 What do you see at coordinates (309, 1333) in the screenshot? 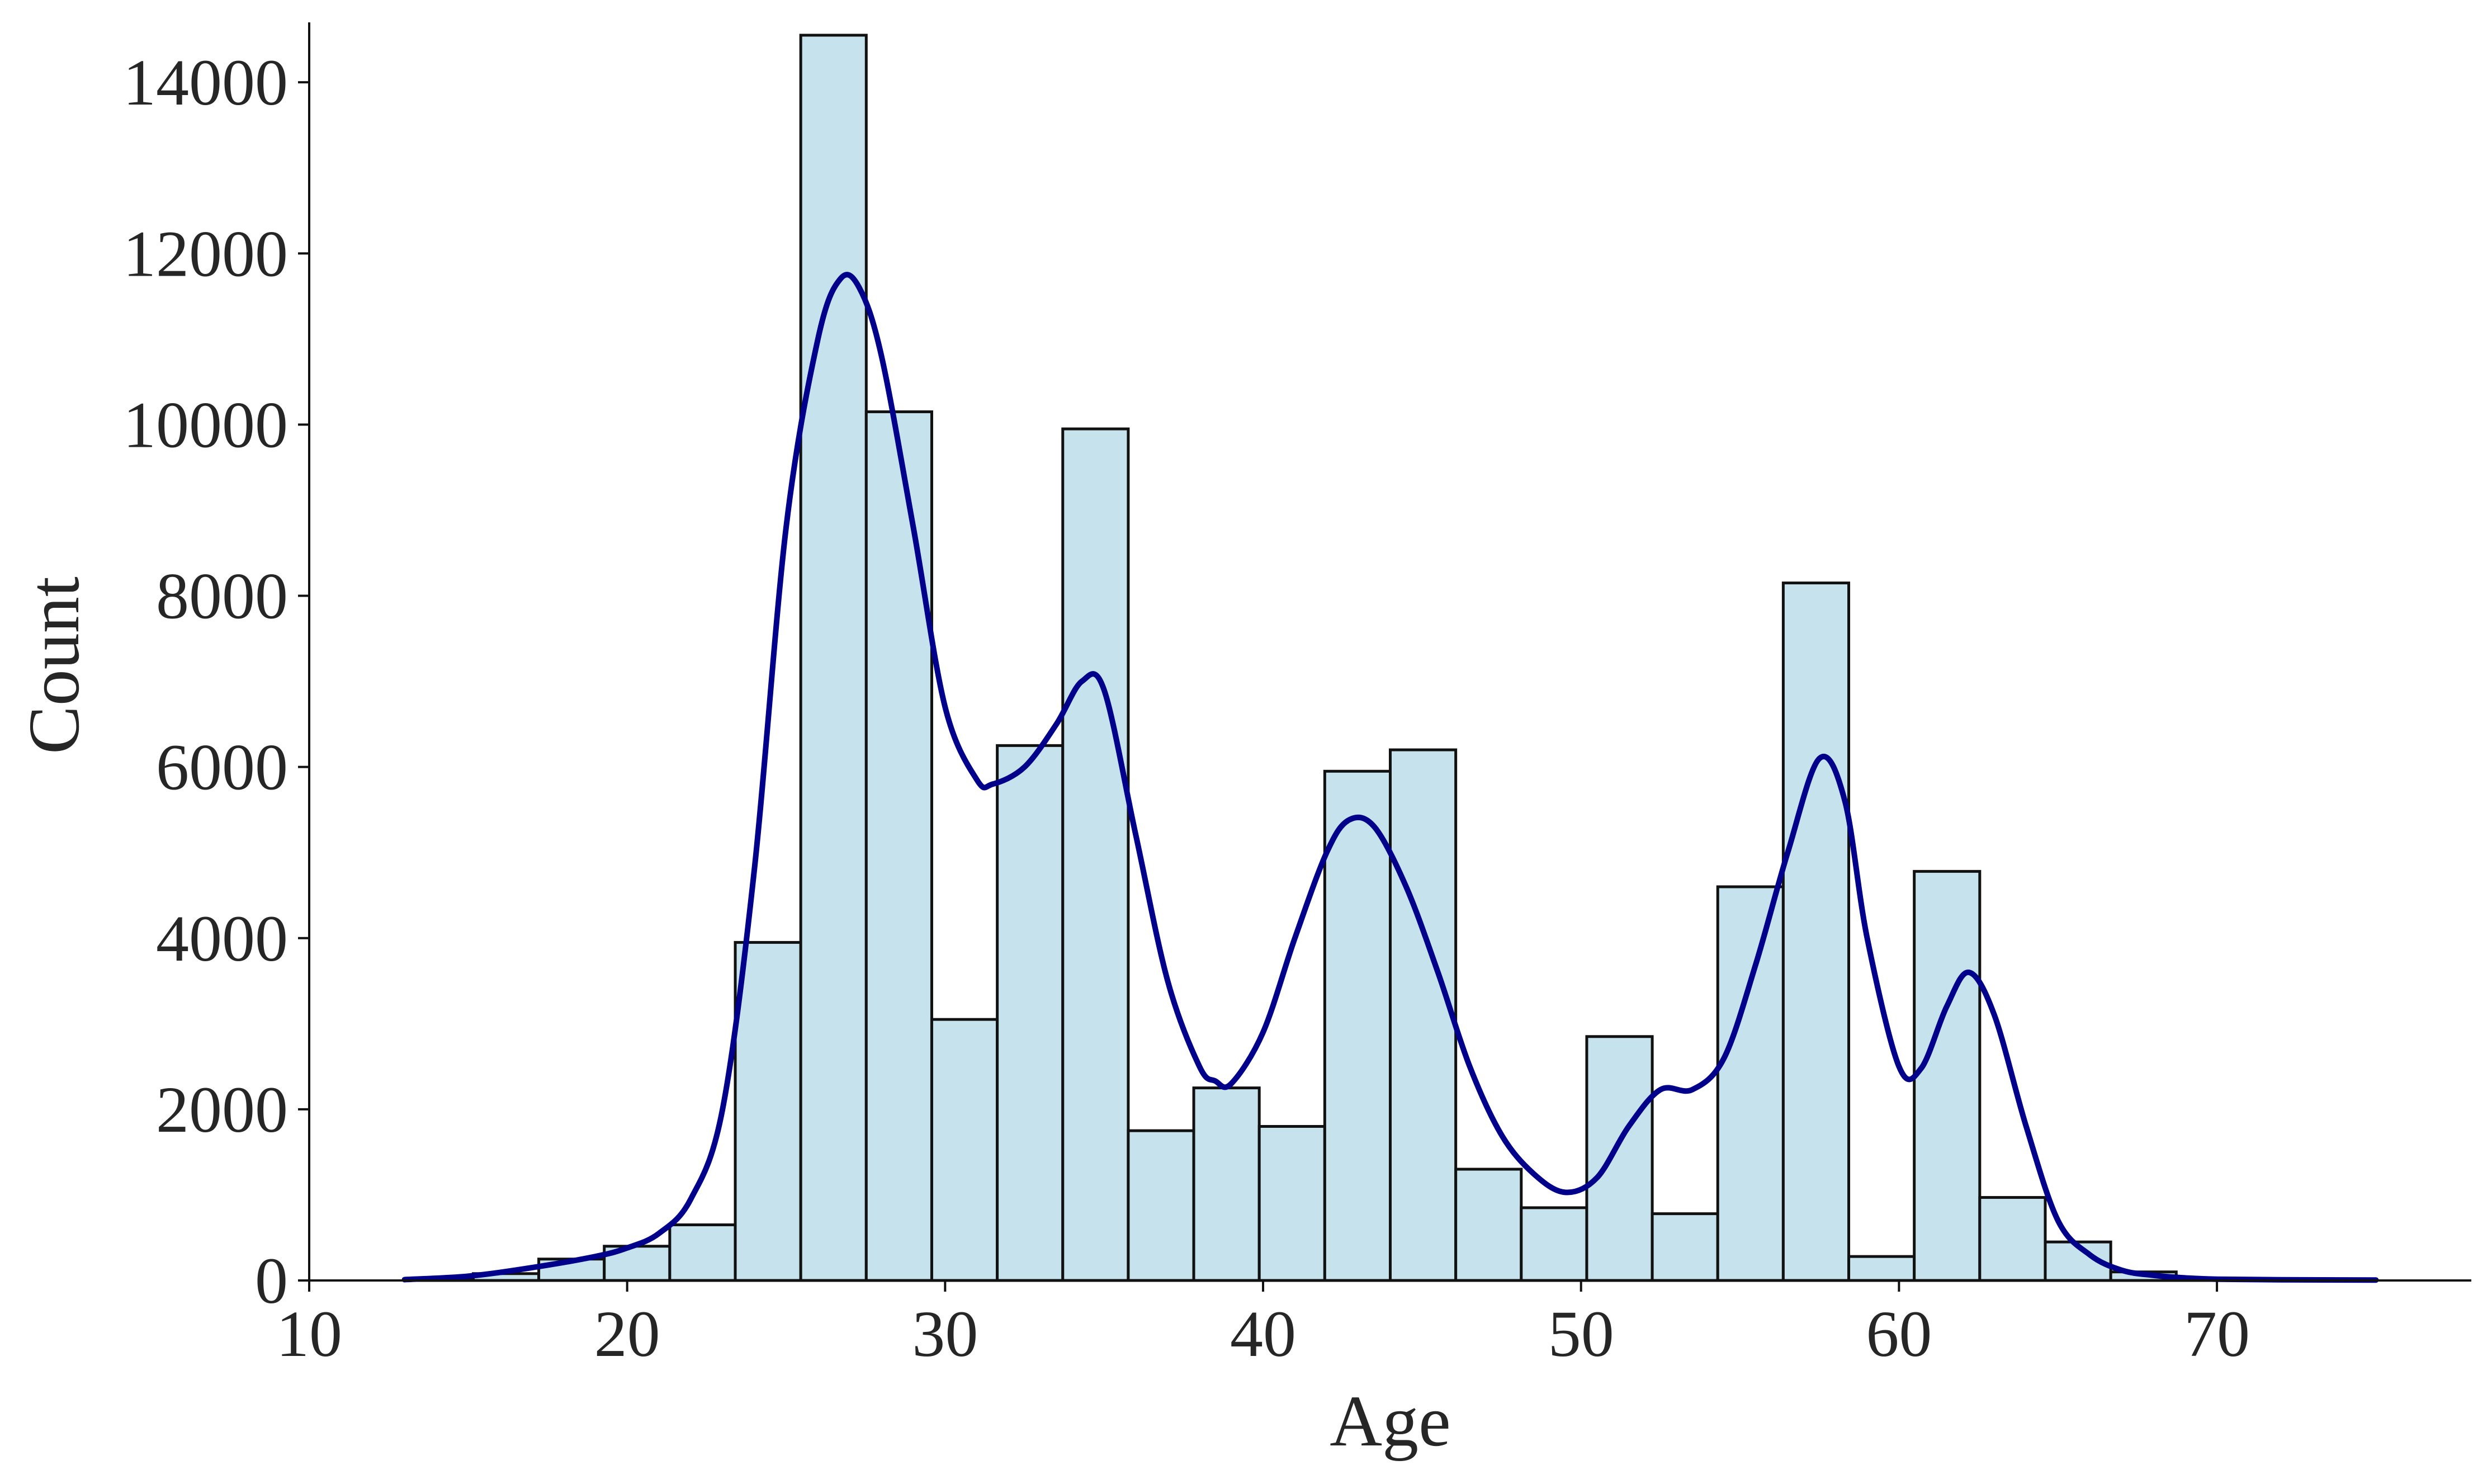
I see `x-tick-label-10: 10` at bounding box center [309, 1333].